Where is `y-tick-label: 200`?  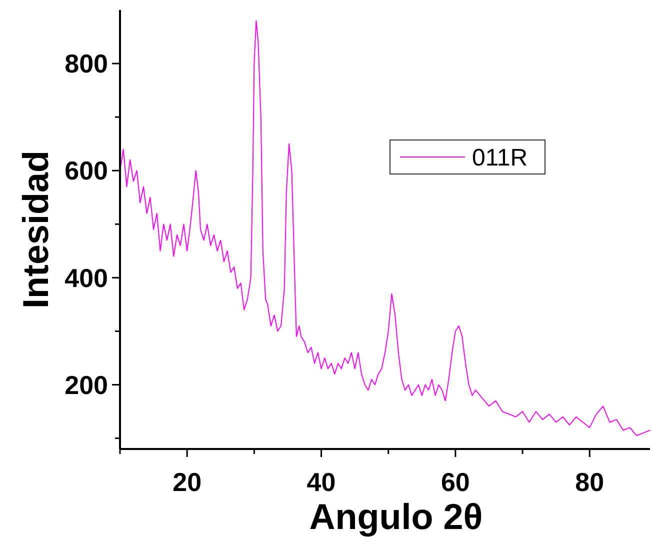
y-tick-label: 200 is located at coordinates (86, 385).